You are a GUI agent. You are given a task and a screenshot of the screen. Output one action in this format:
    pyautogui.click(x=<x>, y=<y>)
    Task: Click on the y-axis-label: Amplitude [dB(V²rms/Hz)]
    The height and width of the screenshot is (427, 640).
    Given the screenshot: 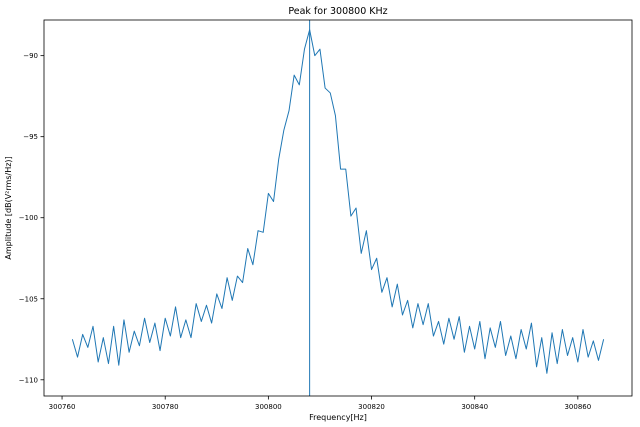 What is the action you would take?
    pyautogui.click(x=8, y=207)
    